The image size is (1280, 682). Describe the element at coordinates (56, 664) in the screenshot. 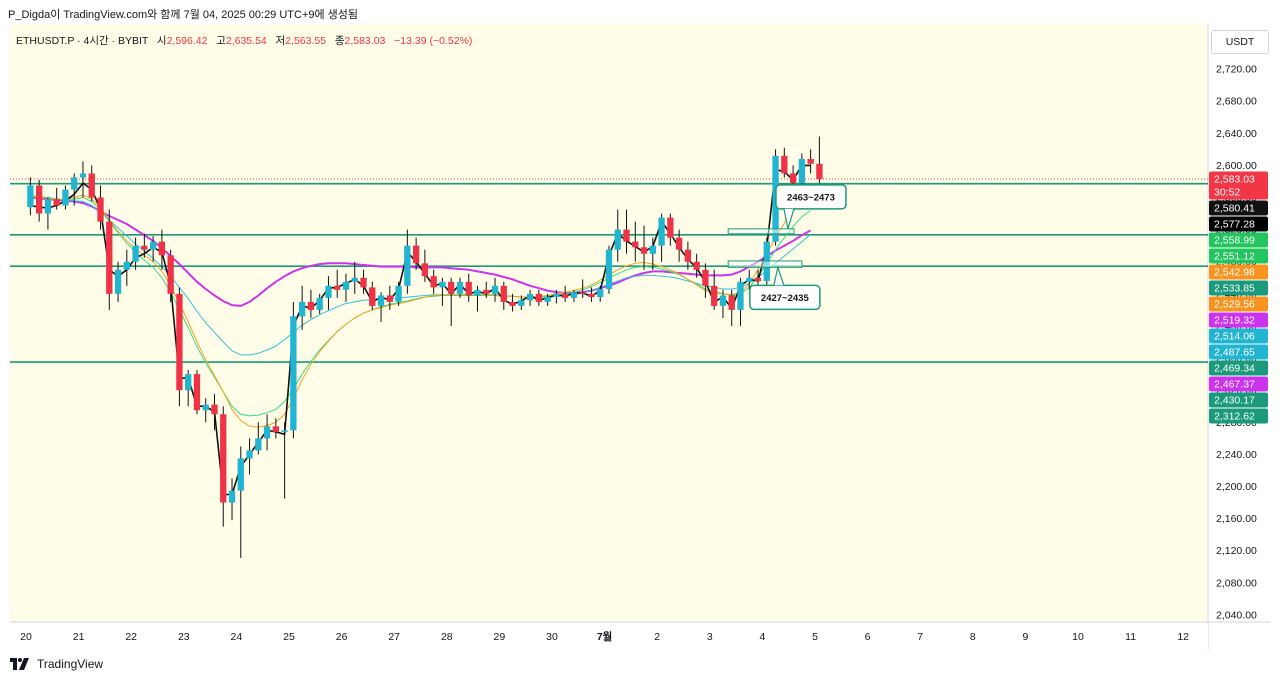

I see `tradingview-footer: TradingView` at that location.